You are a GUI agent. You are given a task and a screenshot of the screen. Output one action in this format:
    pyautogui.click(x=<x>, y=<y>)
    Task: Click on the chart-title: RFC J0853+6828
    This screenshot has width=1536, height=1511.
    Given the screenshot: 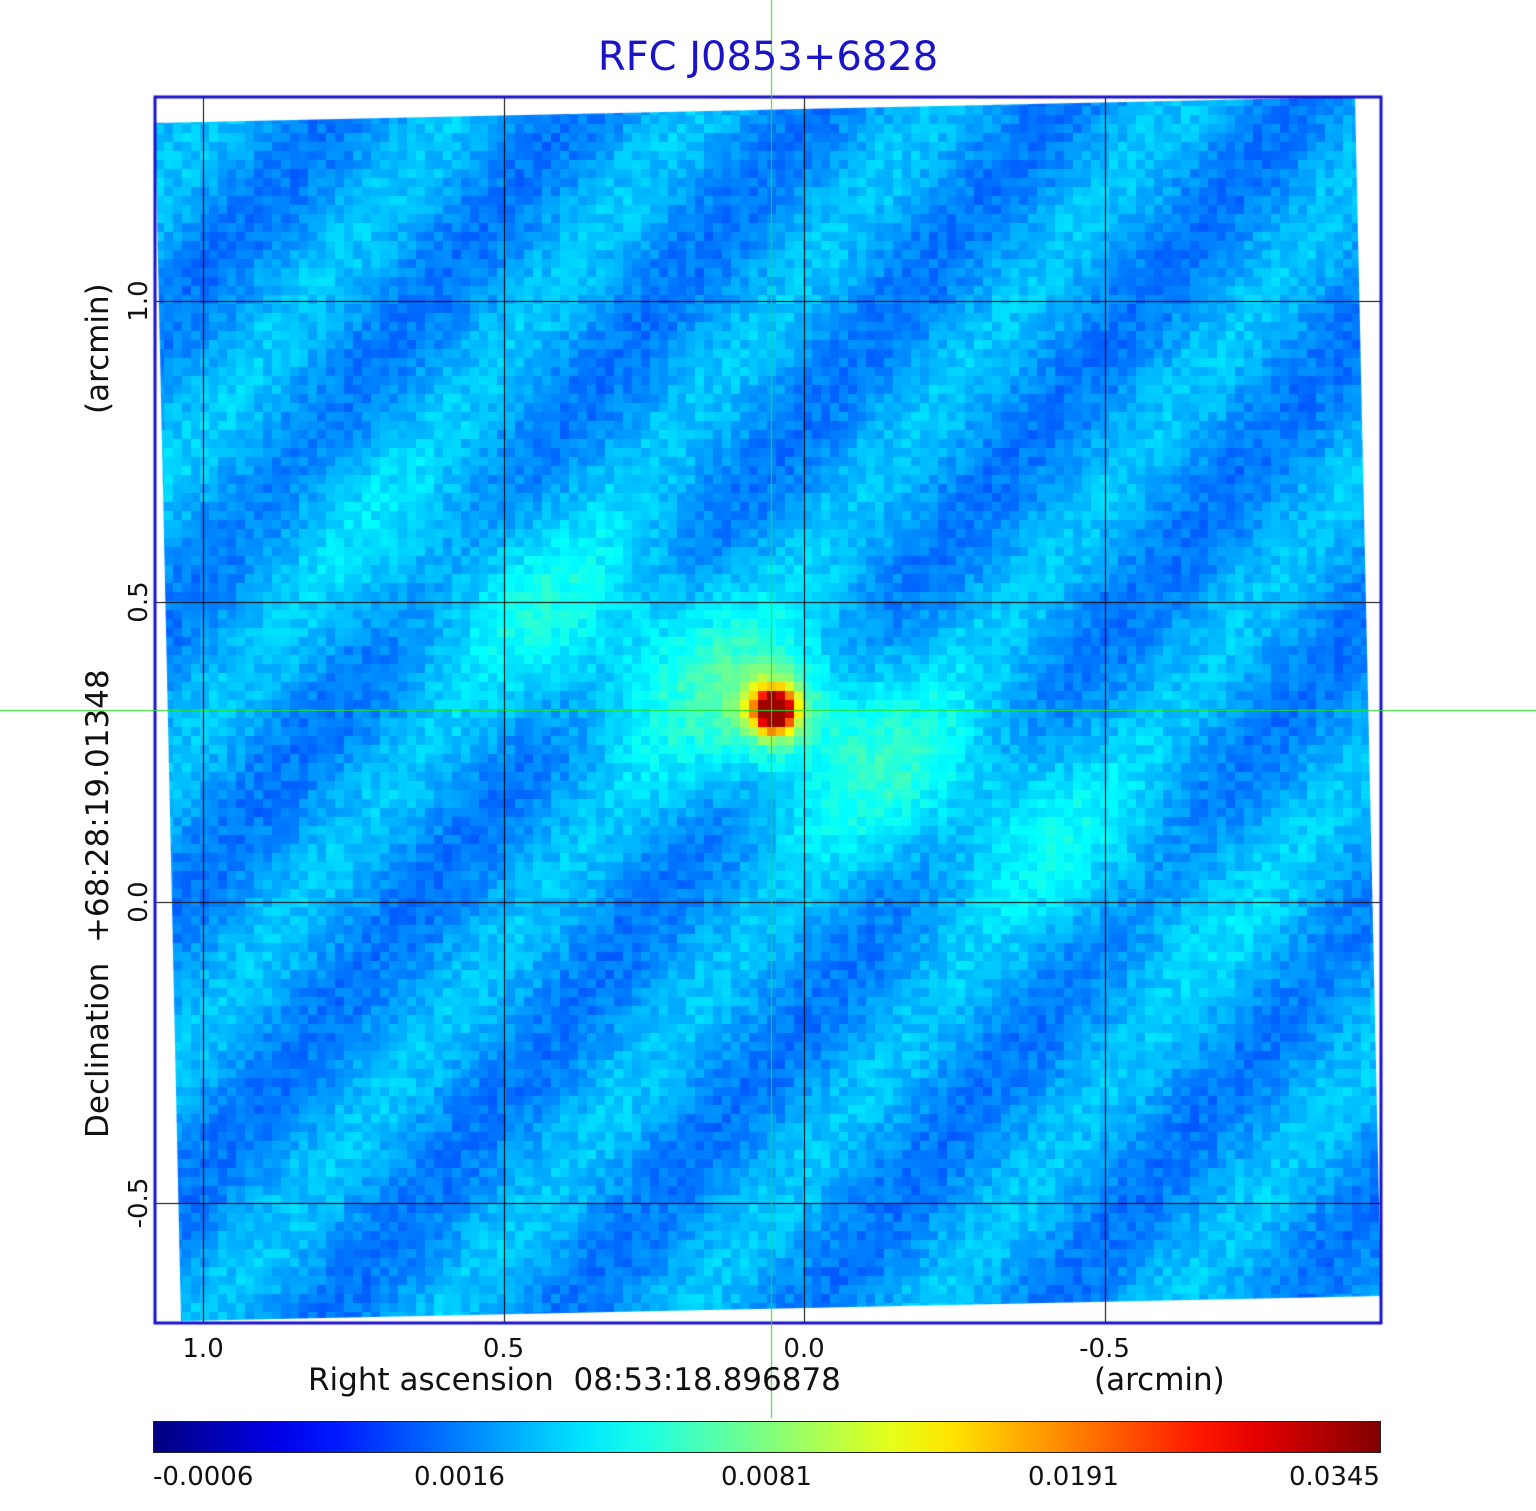 What is the action you would take?
    pyautogui.click(x=768, y=57)
    